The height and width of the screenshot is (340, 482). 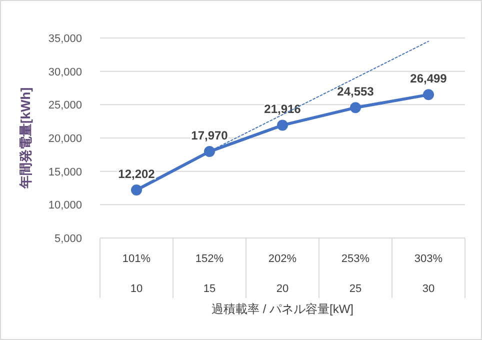 I want to click on category-label: 253% 25, so click(x=355, y=274).